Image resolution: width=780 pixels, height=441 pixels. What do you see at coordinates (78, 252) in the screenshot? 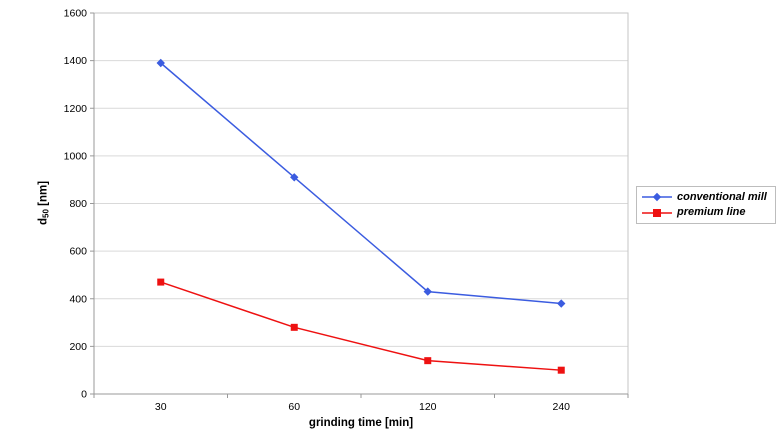
I see `y-tick-label: 600` at bounding box center [78, 252].